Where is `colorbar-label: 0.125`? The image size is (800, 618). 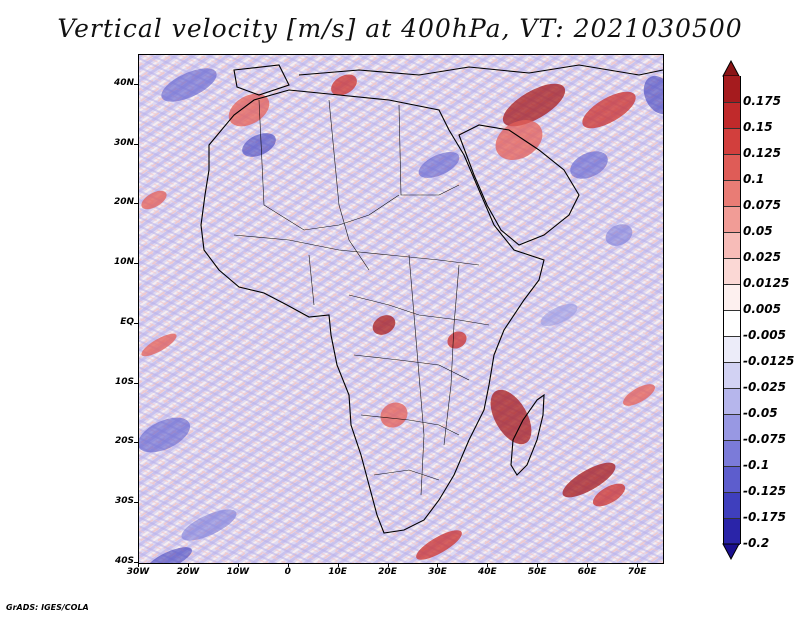
colorbar-label: 0.125 is located at coordinates (762, 153).